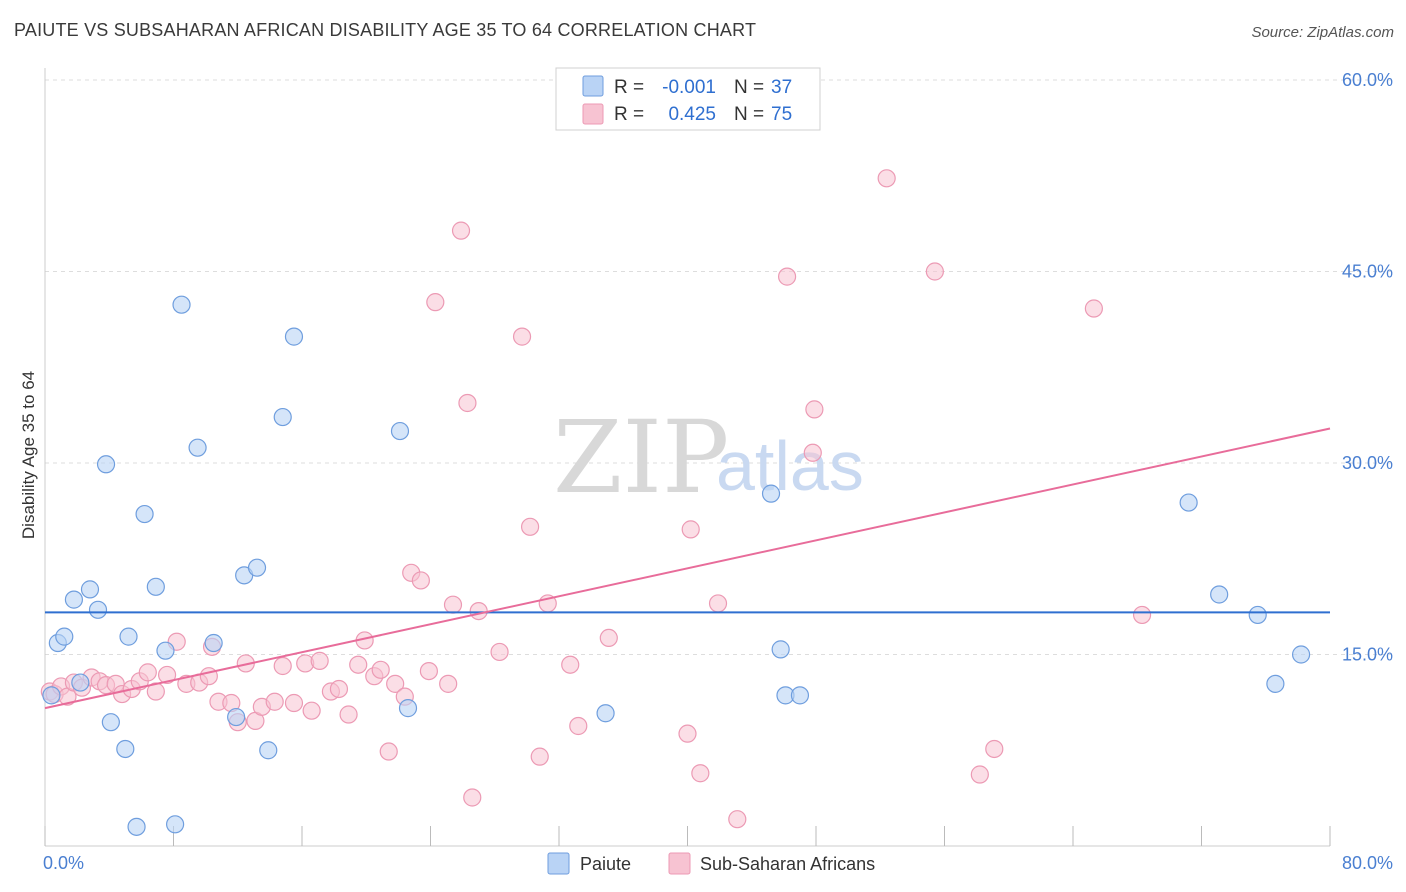 The width and height of the screenshot is (1406, 892). What do you see at coordinates (781, 87) in the screenshot?
I see `legend-n-value-paiute: 37` at bounding box center [781, 87].